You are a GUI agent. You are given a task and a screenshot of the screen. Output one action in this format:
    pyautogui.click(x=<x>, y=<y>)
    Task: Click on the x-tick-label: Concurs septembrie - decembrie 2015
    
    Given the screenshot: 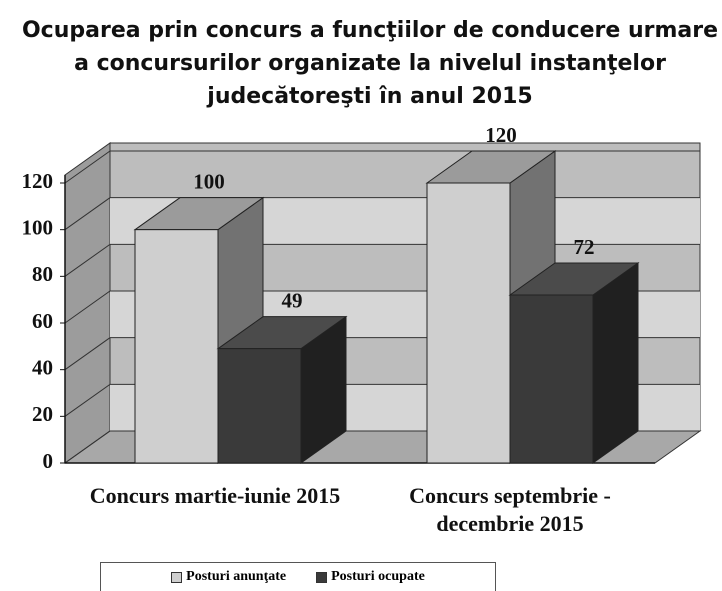 What is the action you would take?
    pyautogui.click(x=510, y=509)
    